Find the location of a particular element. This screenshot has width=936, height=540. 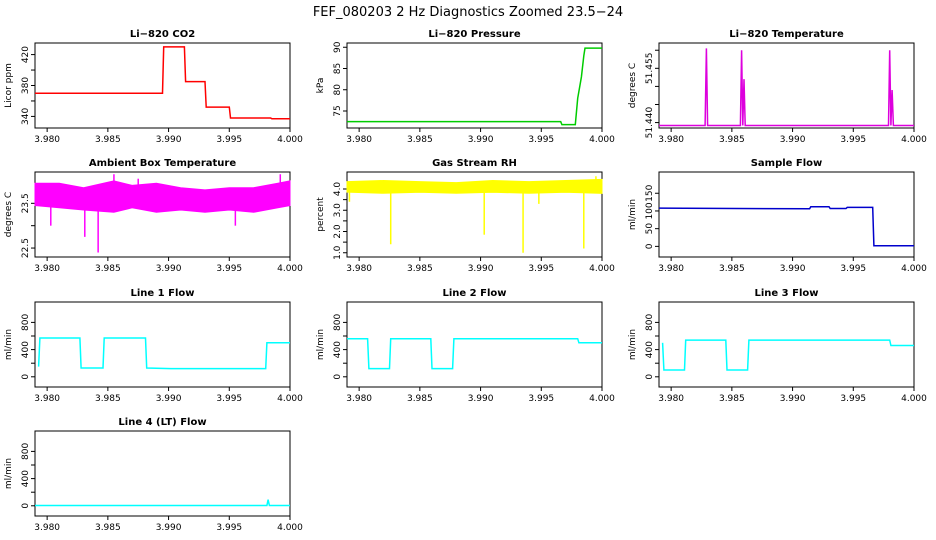

panel-title: Ambient Box Temperature is located at coordinates (162, 163).